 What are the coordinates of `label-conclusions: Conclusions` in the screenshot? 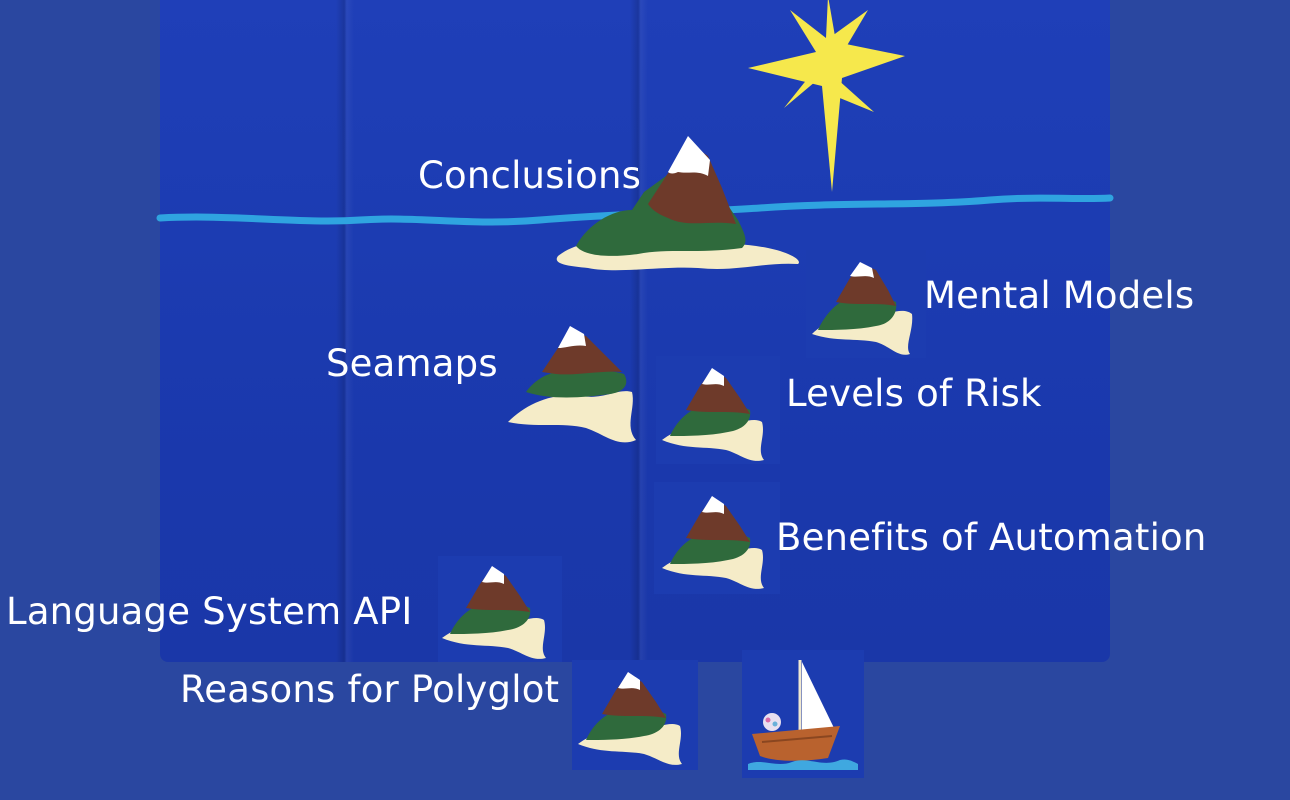 It's located at (530, 175).